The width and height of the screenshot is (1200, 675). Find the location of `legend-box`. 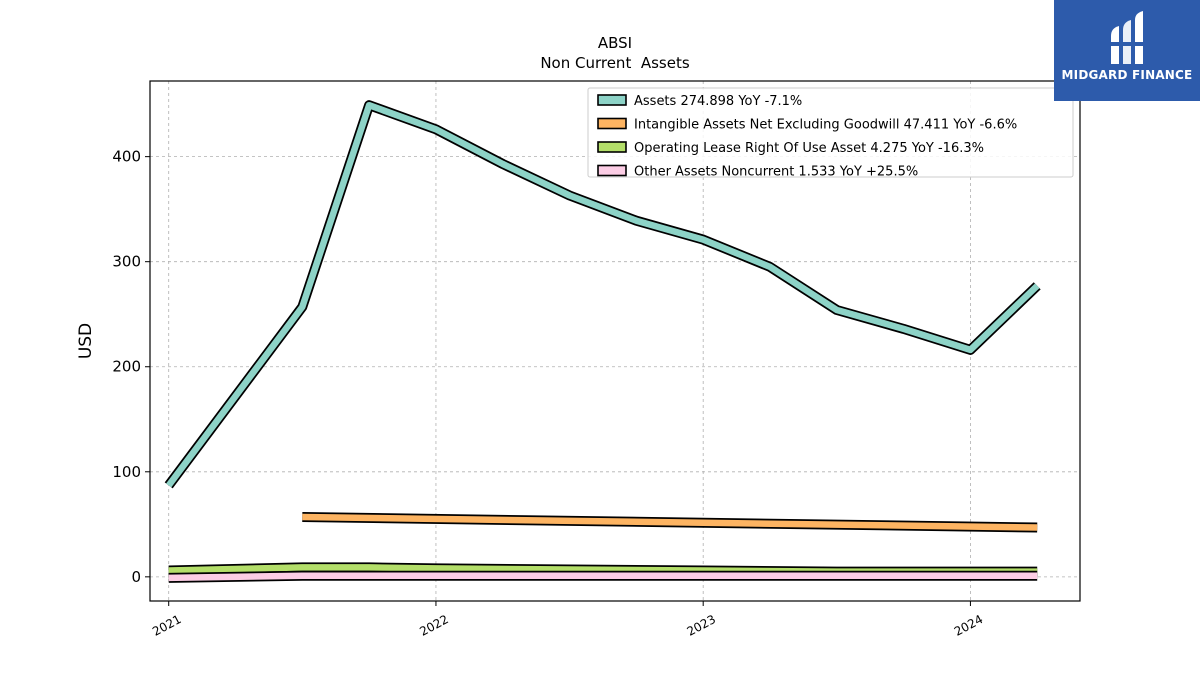

legend-box is located at coordinates (830, 132).